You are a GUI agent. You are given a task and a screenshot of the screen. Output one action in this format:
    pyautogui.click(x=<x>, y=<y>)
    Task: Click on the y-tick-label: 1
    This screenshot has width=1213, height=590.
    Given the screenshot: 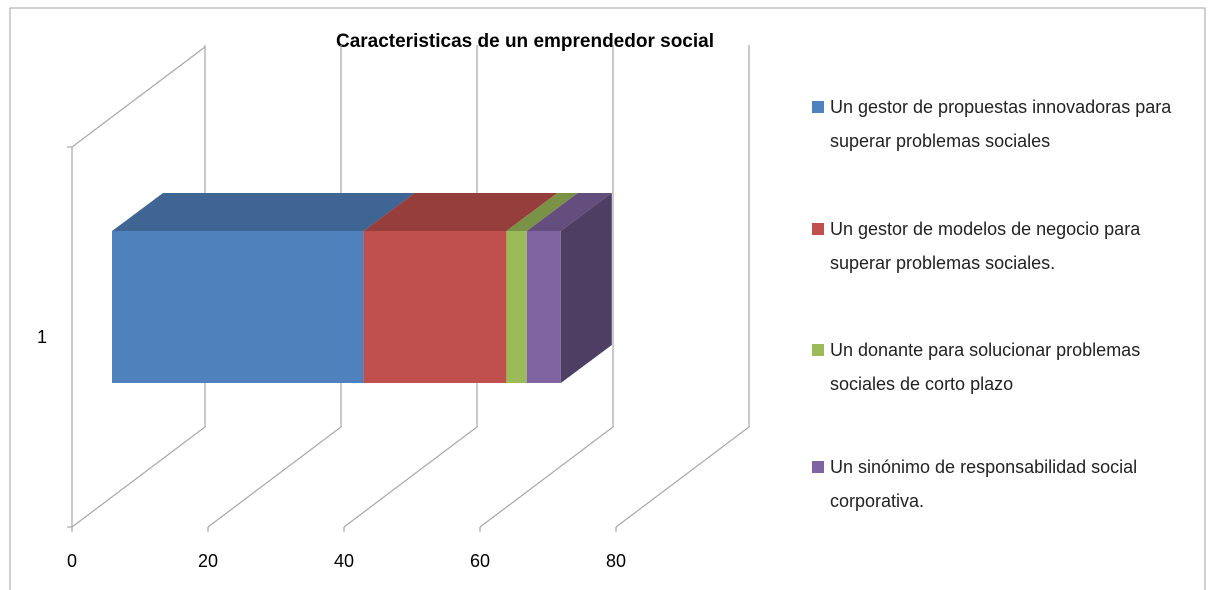 What is the action you would take?
    pyautogui.click(x=42, y=337)
    